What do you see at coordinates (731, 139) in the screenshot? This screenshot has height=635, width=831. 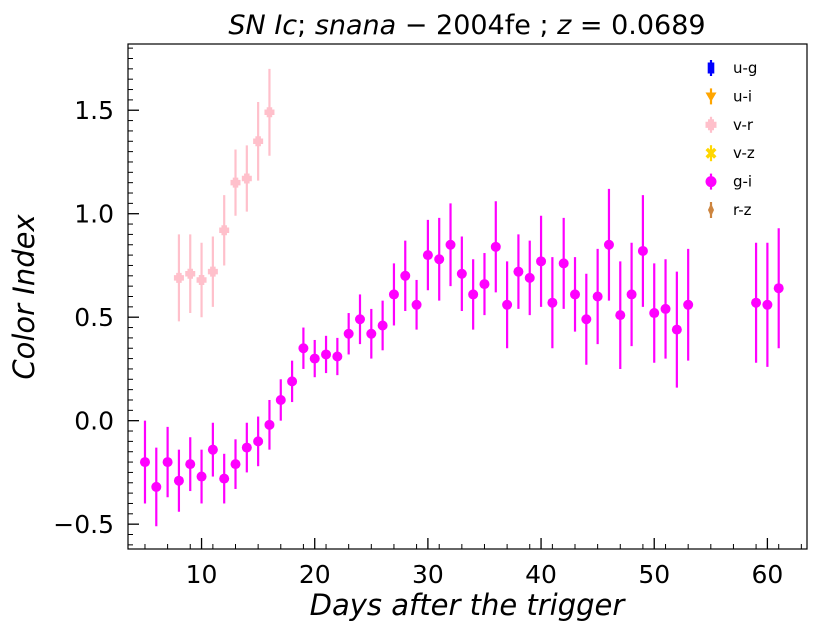 I see `legend: u-g u-i v-r v-z g-i r-z` at bounding box center [731, 139].